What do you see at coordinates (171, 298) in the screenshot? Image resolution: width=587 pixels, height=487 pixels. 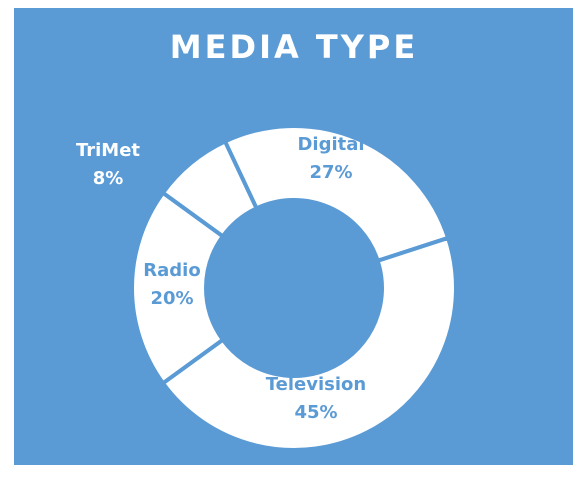 I see `slice-value: 20%` at bounding box center [171, 298].